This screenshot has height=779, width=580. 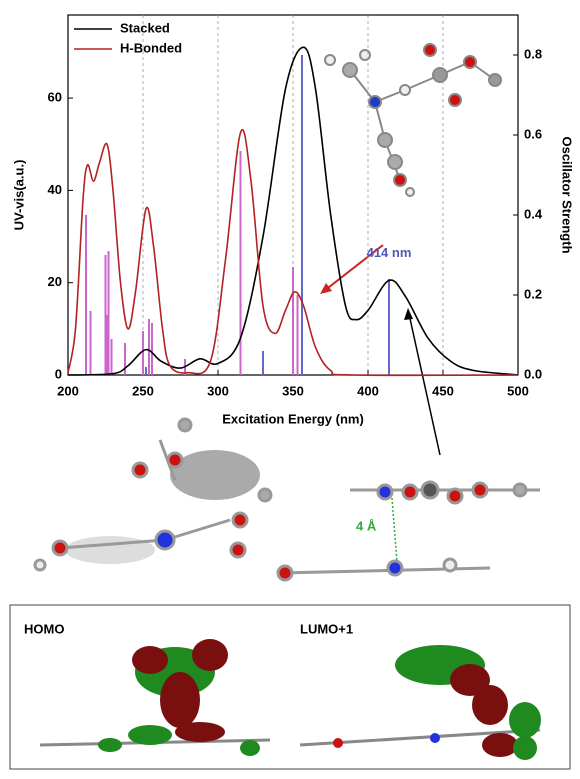 What do you see at coordinates (18, 195) in the screenshot?
I see `y-axis-label: UV-vis(a.u.)` at bounding box center [18, 195].